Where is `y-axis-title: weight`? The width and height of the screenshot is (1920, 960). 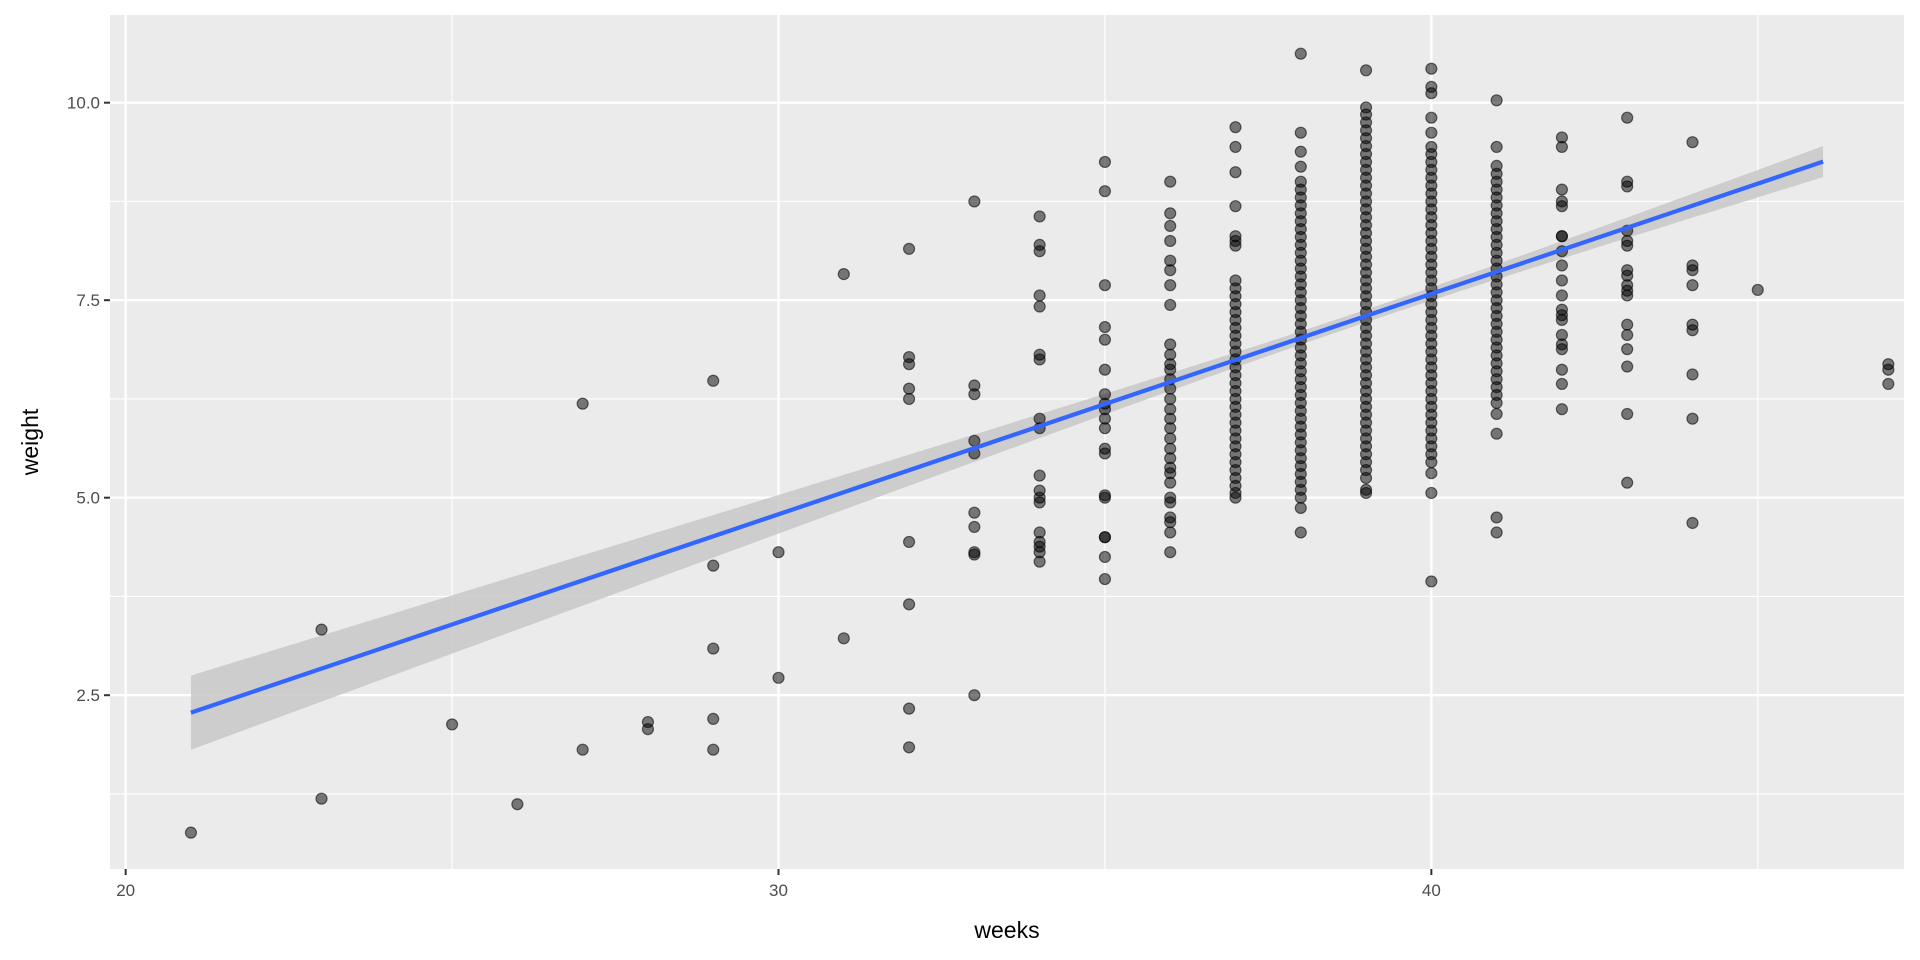
y-axis-title: weight is located at coordinates (30, 442).